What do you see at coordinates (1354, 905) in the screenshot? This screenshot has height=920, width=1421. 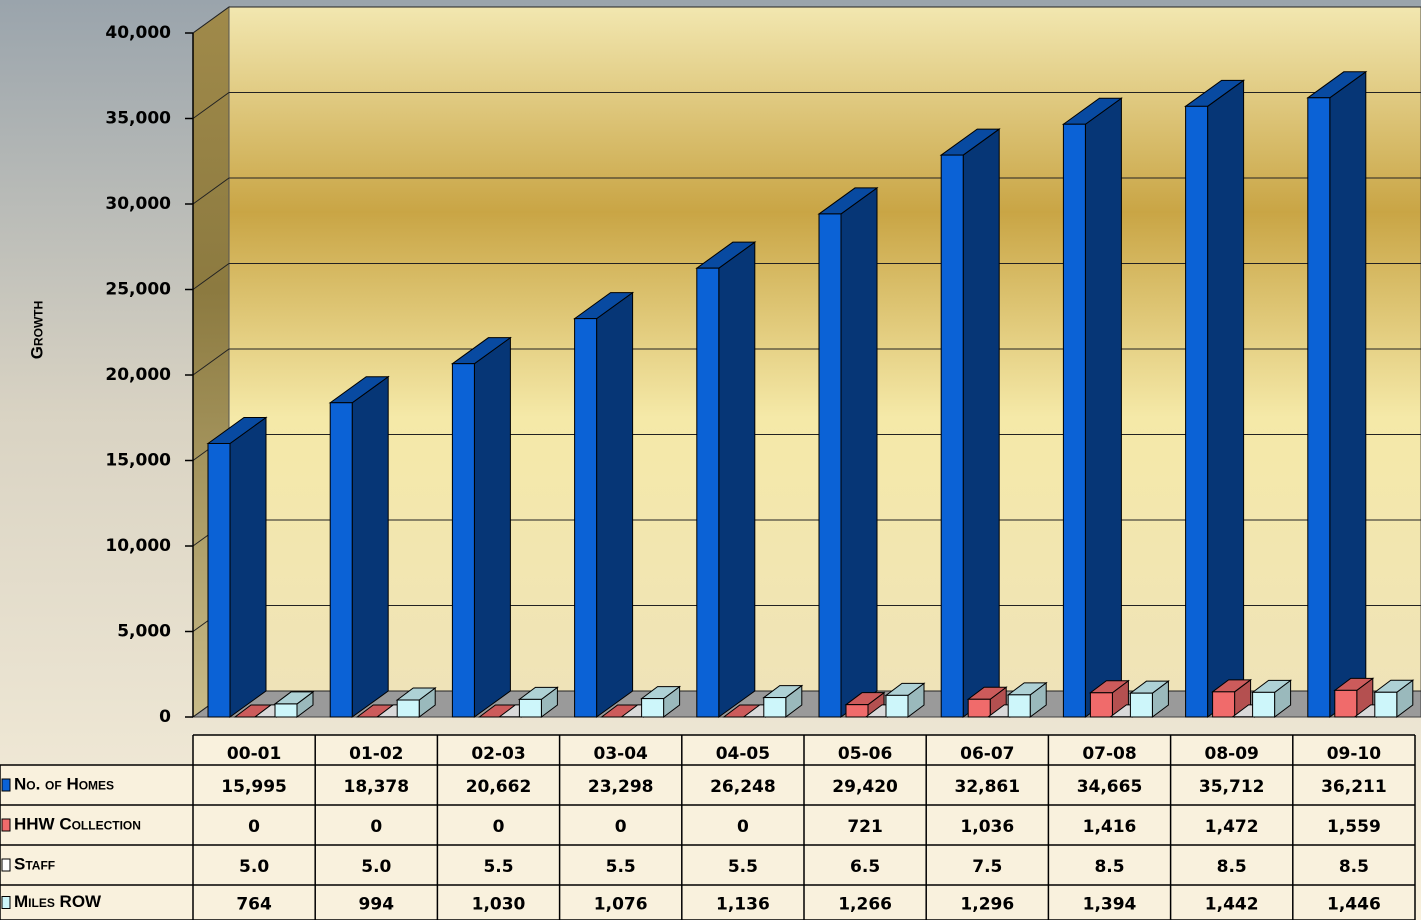 I see `table-cell: 1,446` at bounding box center [1354, 905].